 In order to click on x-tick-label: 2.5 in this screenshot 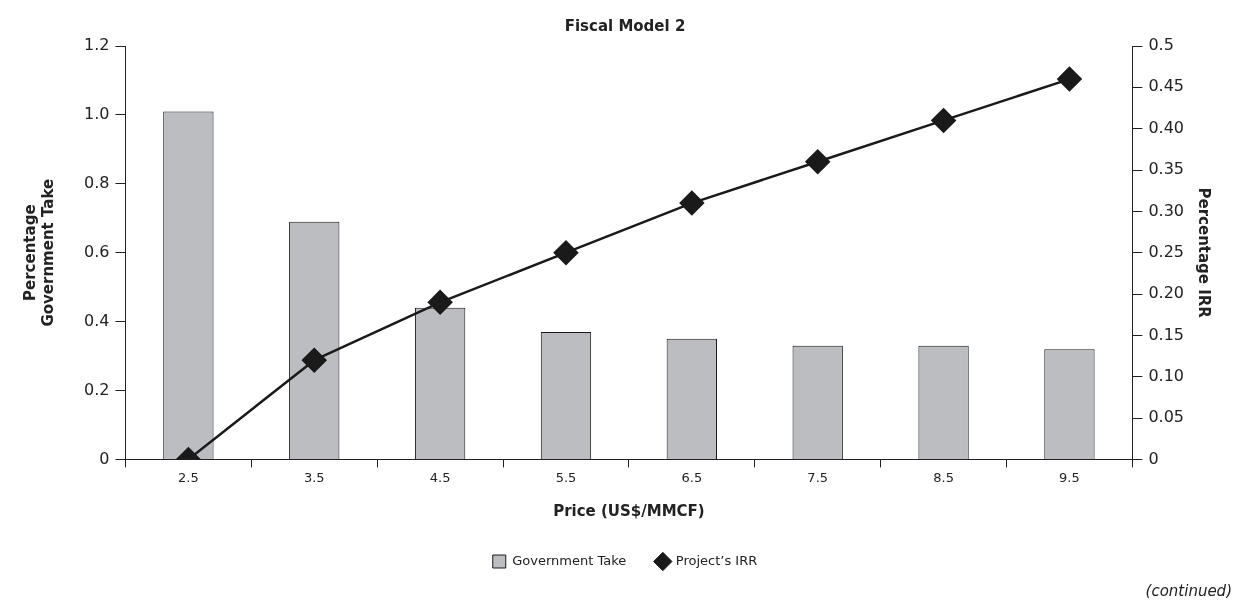, I will do `click(188, 477)`.